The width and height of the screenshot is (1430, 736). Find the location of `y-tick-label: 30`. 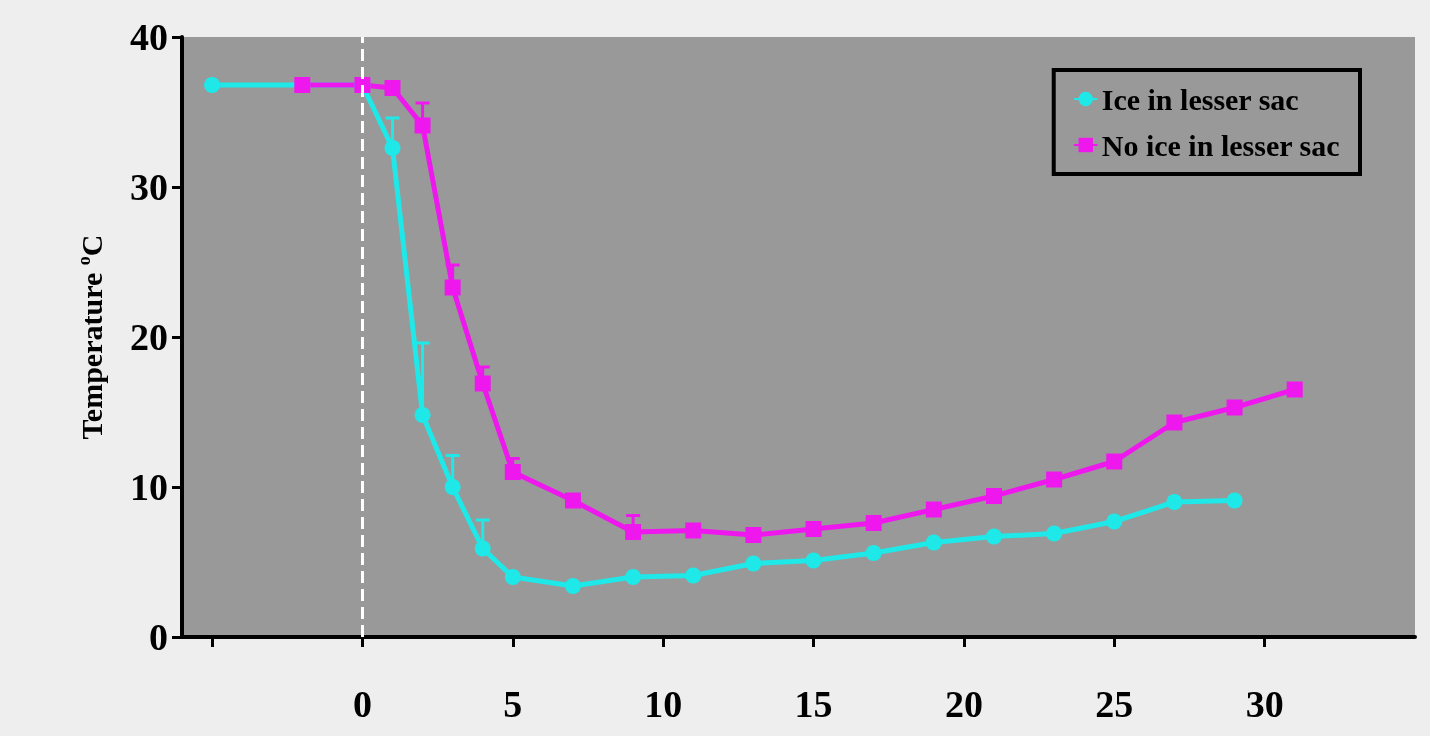

y-tick-label: 30 is located at coordinates (149, 187).